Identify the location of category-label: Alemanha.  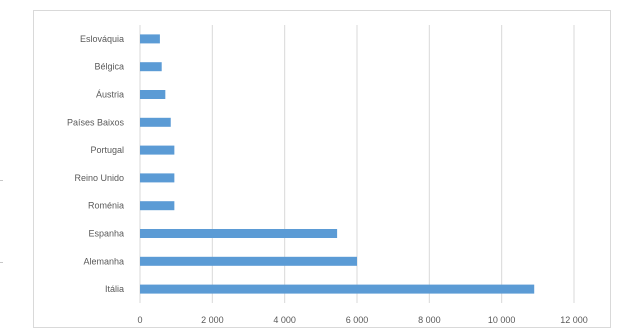
(103, 261).